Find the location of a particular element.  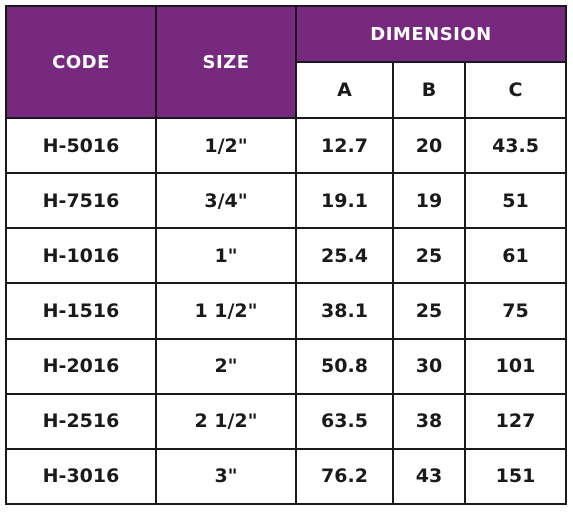

cell-a: 25.4 is located at coordinates (344, 256).